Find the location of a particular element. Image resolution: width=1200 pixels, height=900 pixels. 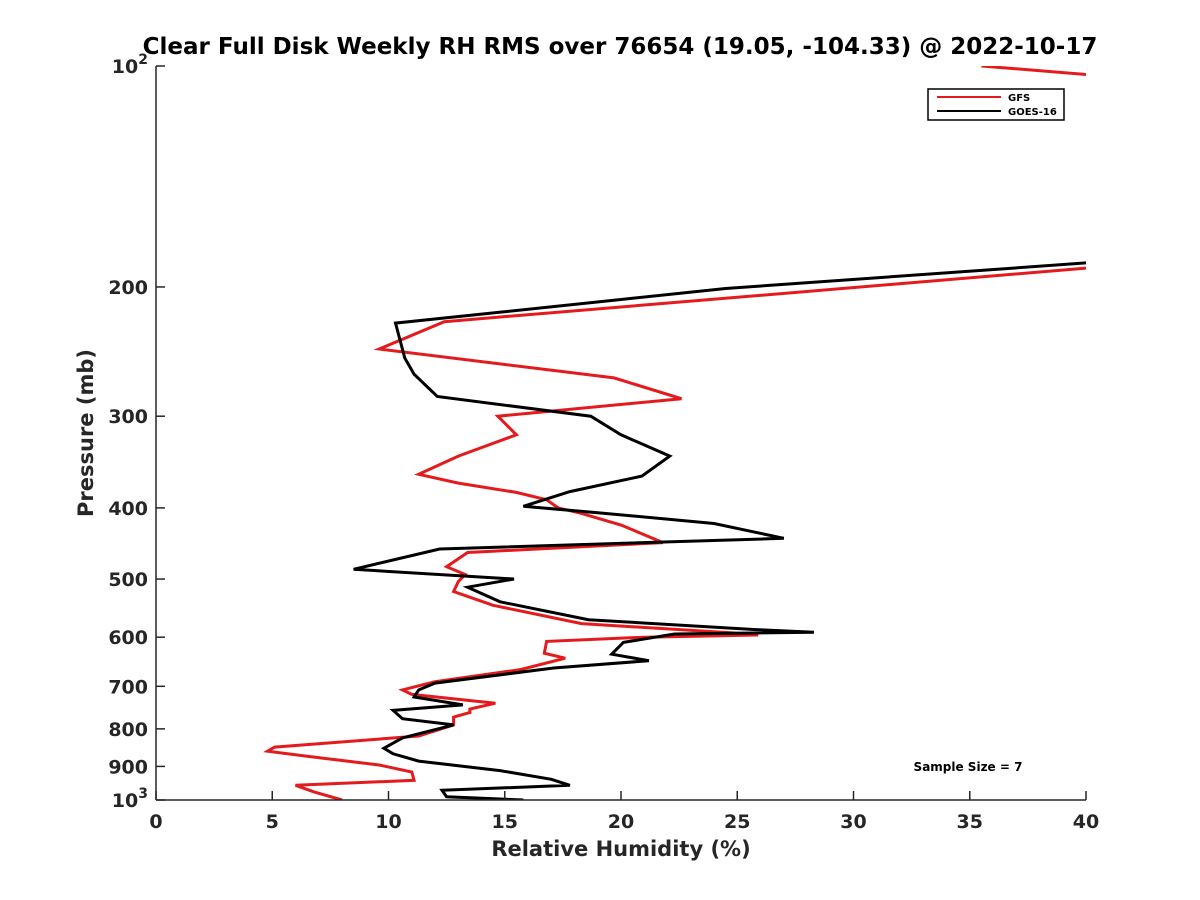

x-tick-label: 30 is located at coordinates (853, 822).